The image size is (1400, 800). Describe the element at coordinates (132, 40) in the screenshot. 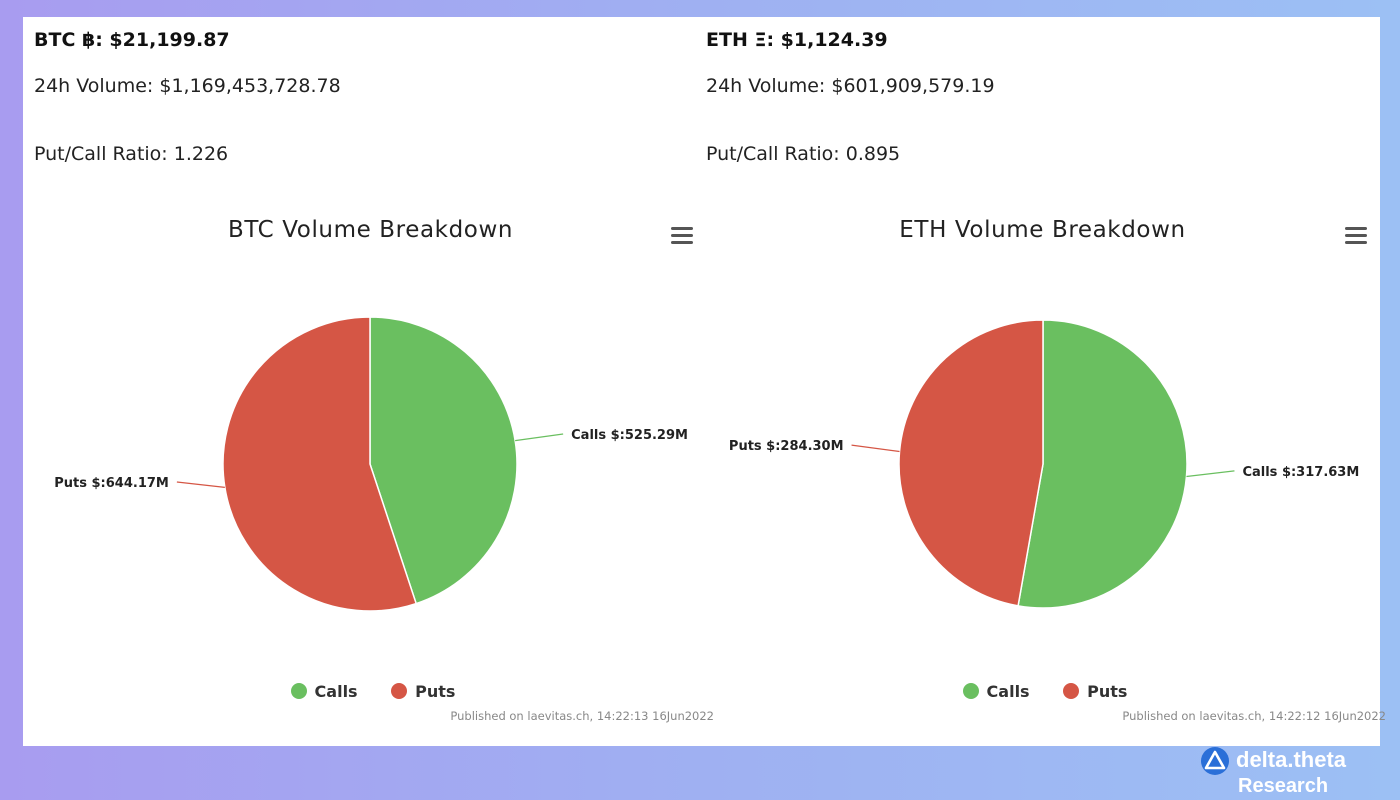

I see `btc-price: BTC ฿: $21,199.87` at that location.